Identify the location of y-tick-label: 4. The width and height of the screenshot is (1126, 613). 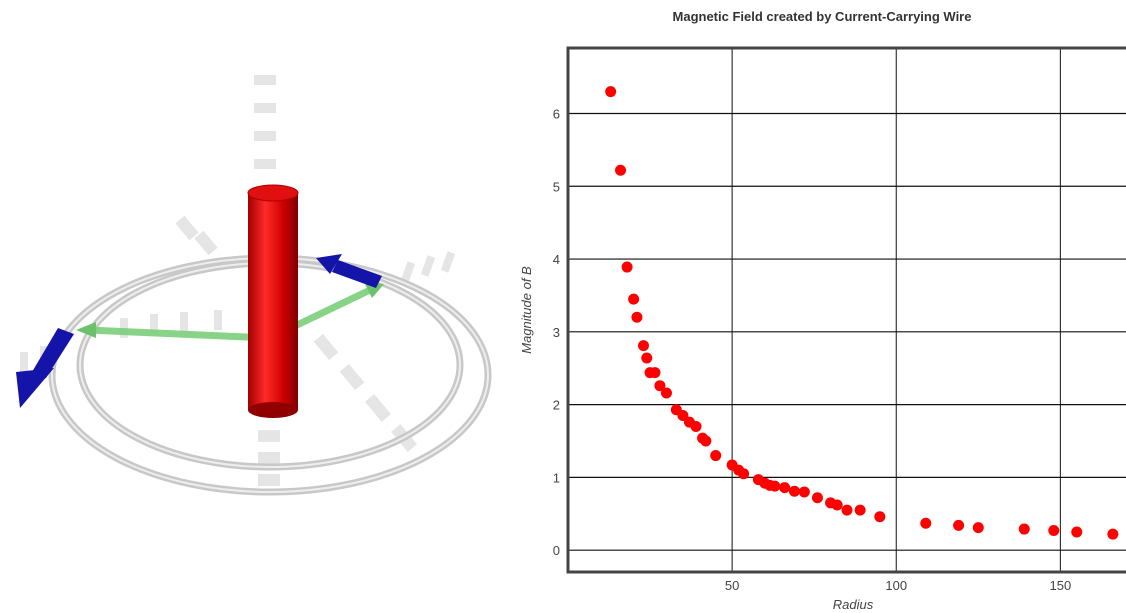
(556, 259).